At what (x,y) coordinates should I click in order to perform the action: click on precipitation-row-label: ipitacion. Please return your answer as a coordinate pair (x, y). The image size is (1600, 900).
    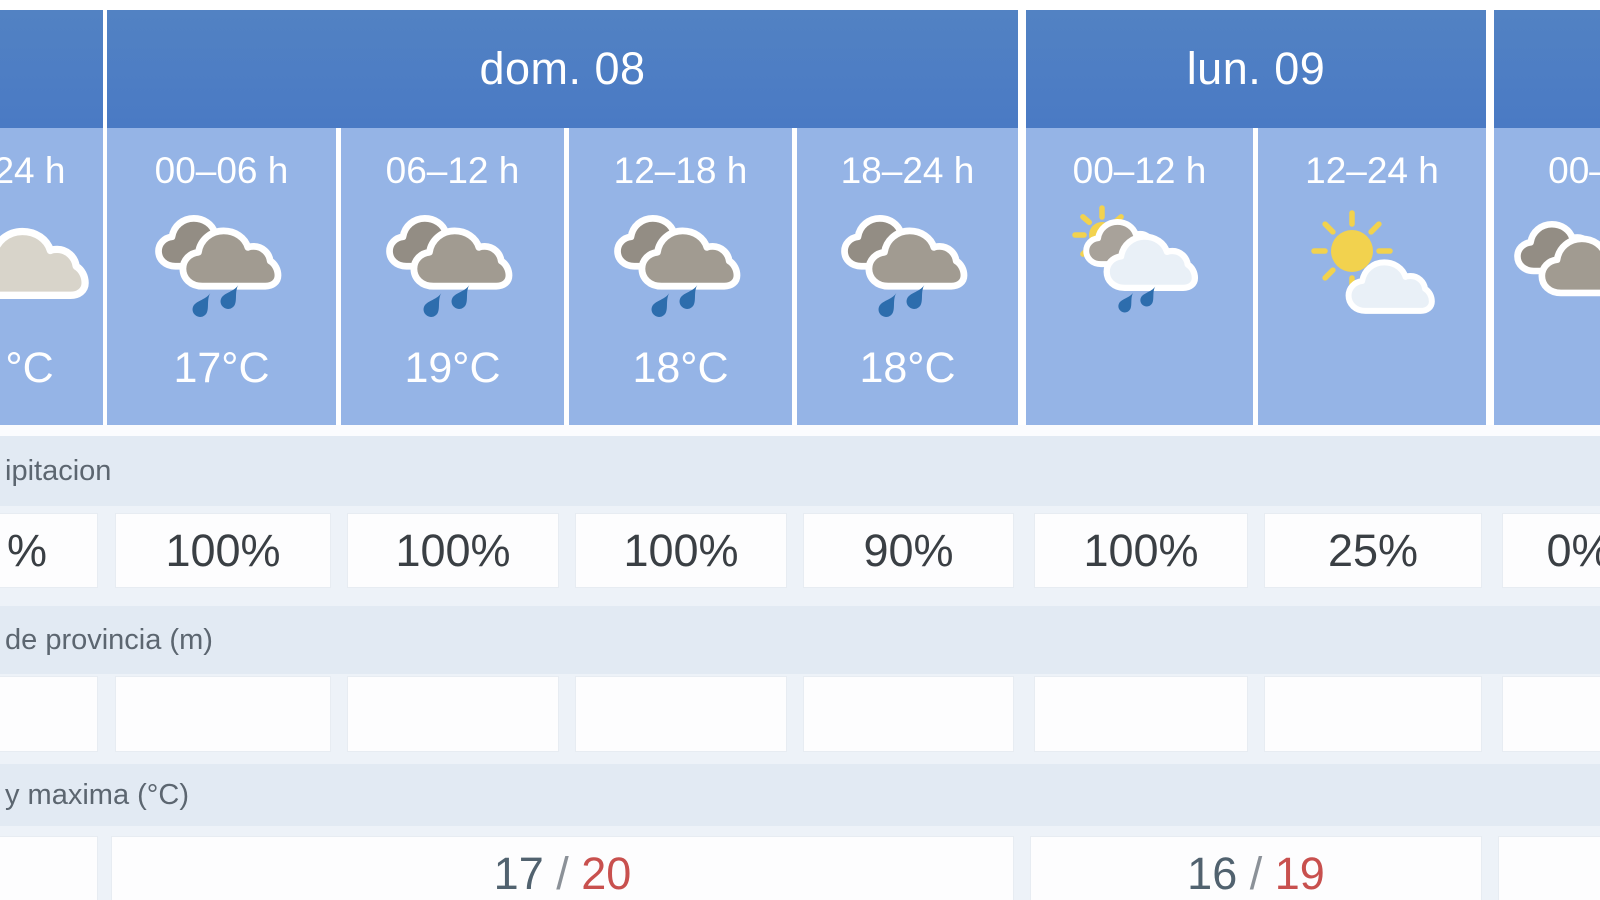
    Looking at the image, I should click on (58, 470).